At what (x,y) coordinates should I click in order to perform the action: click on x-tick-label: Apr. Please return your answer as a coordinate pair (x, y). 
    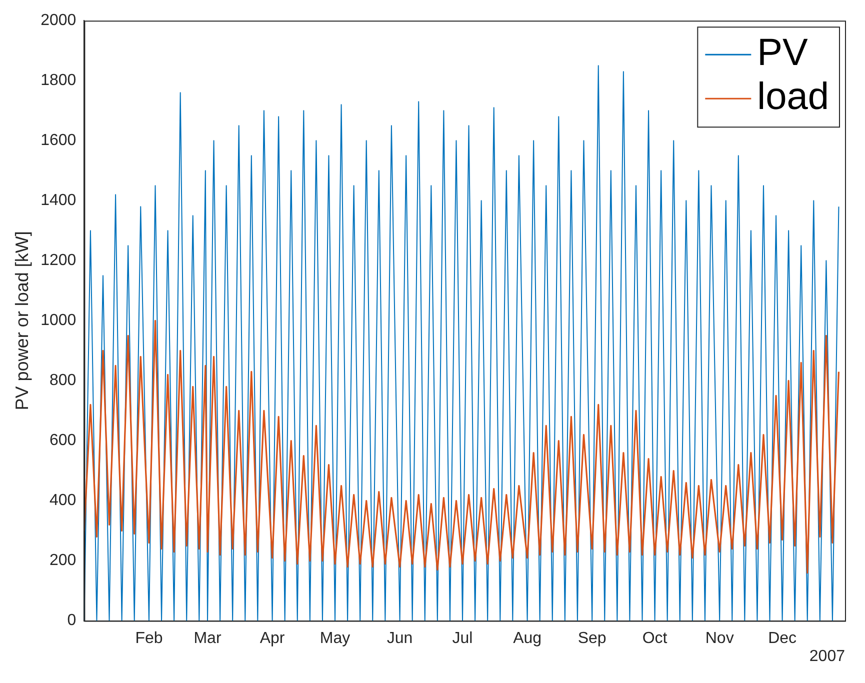
    Looking at the image, I should click on (273, 638).